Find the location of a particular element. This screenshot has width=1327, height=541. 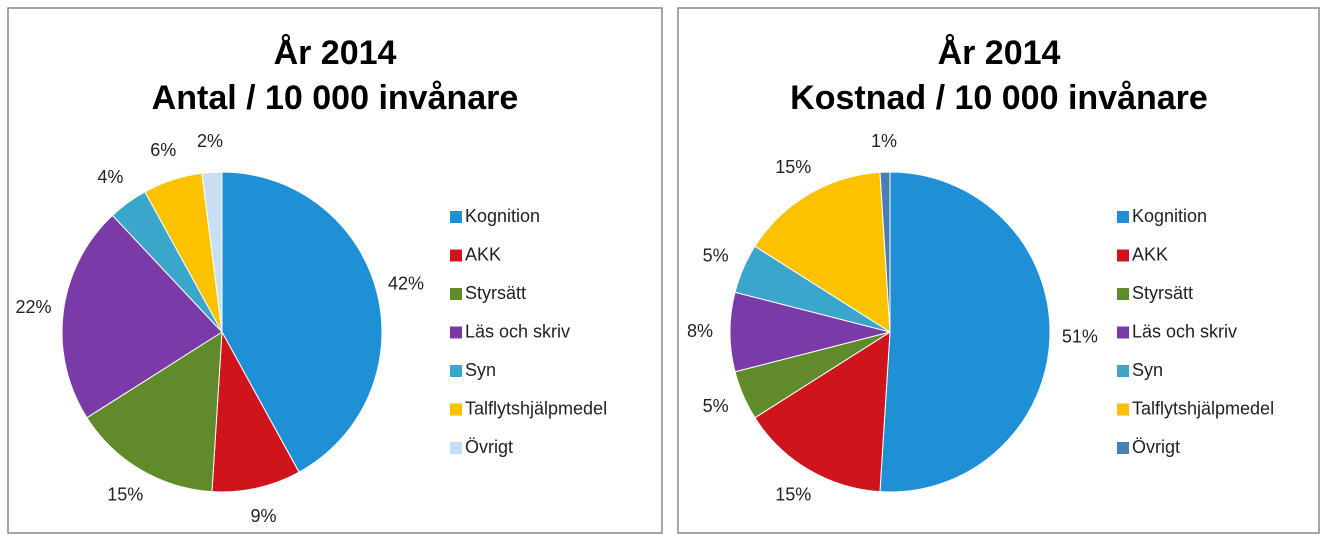

data-label: 22% is located at coordinates (33, 307).